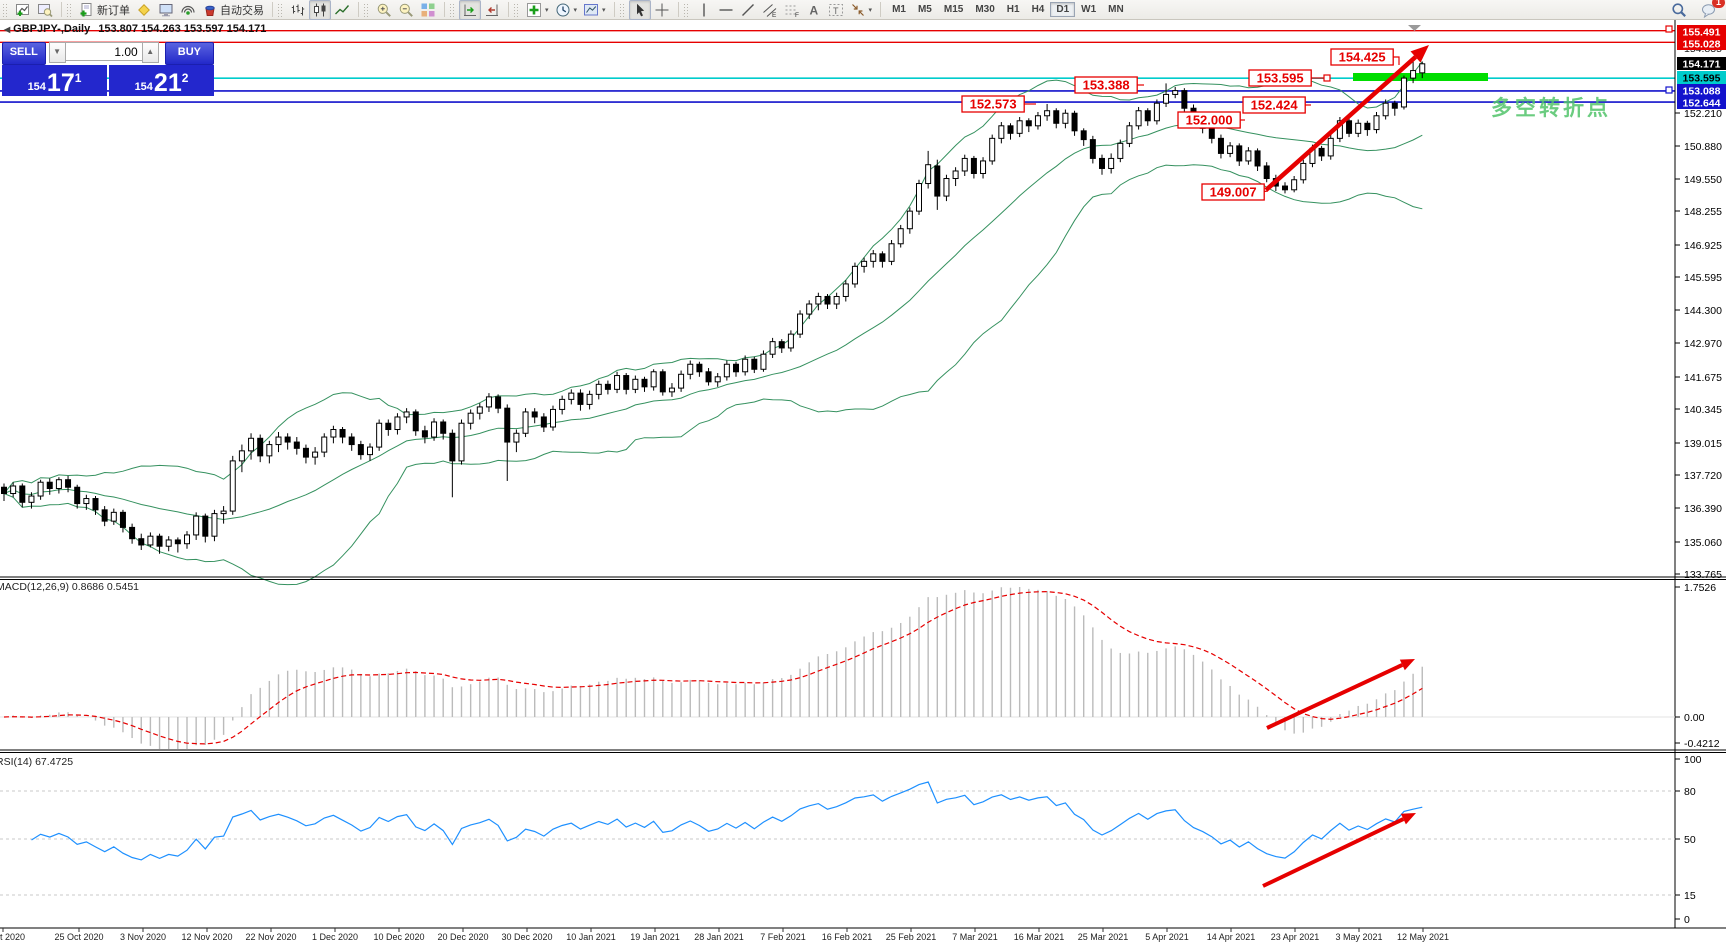 This screenshot has height=942, width=1726. Describe the element at coordinates (792, 10) in the screenshot. I see `fibonacci-button: F` at that location.